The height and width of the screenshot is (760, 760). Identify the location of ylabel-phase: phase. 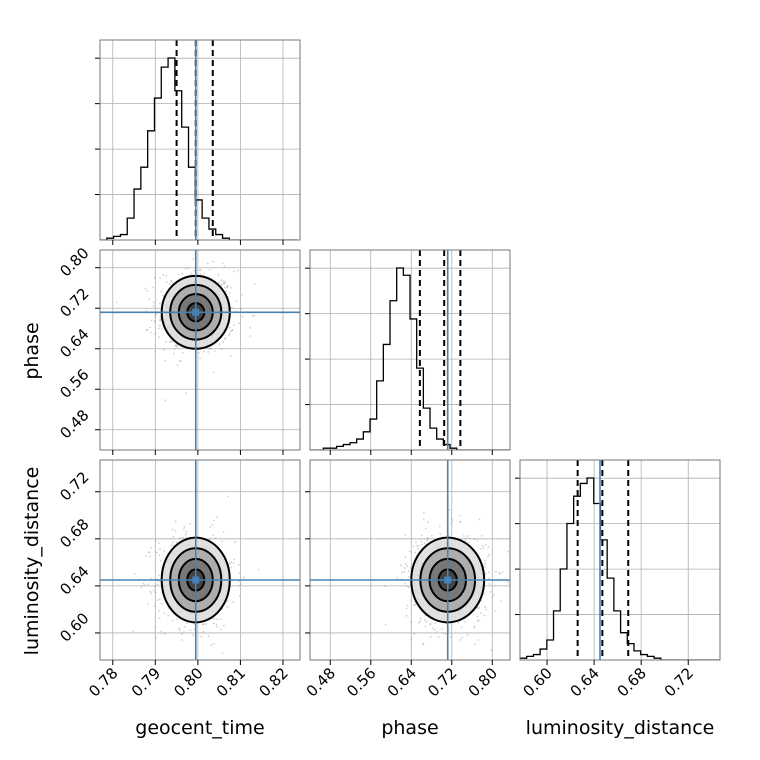
(32, 350).